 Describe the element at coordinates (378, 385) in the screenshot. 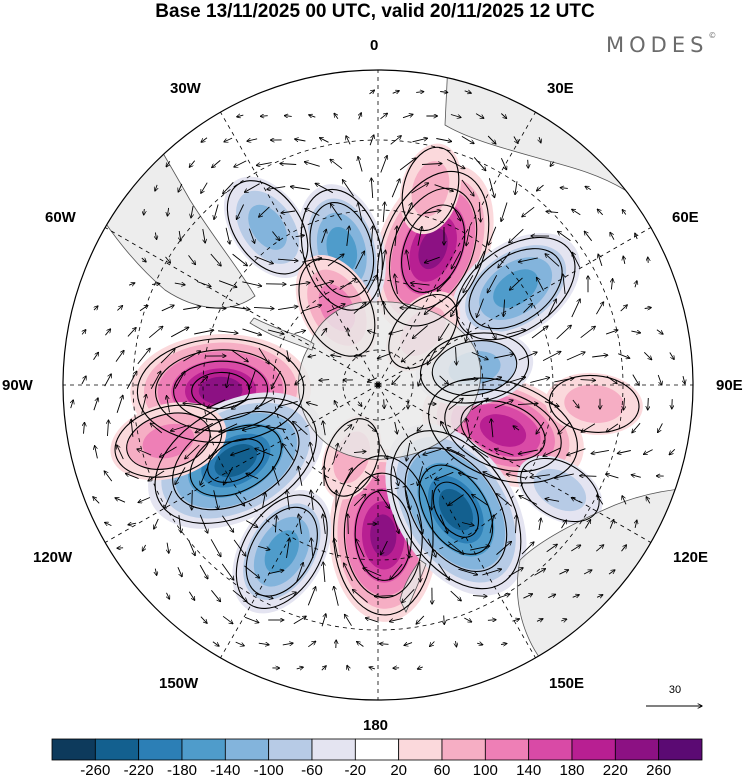

I see `south-pole-marker` at that location.